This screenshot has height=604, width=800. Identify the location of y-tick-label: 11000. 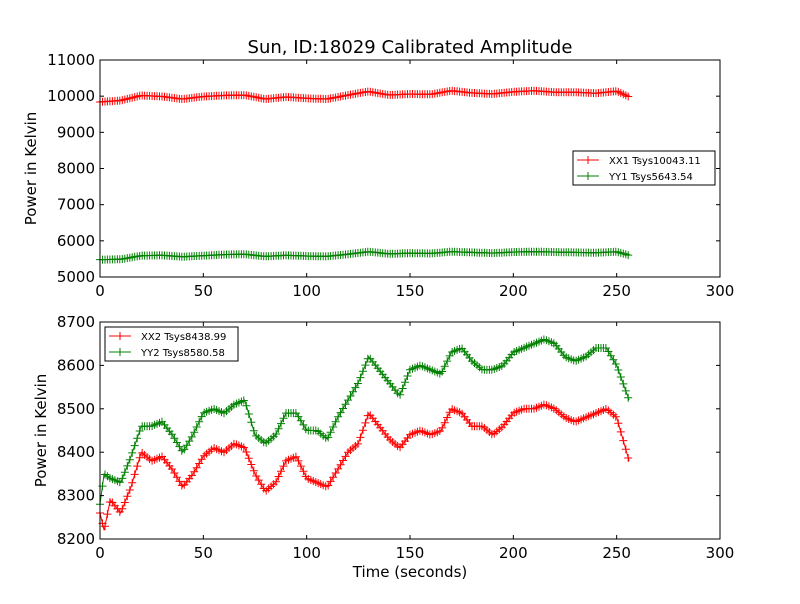
(71, 60).